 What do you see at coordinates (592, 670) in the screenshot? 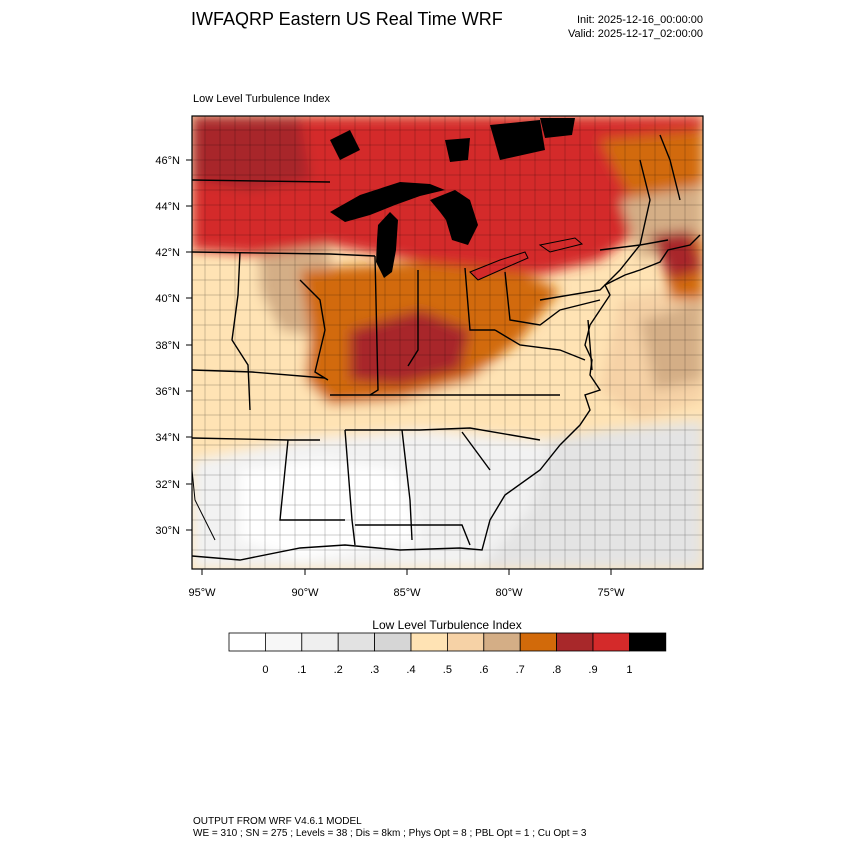
I see `legend-label: .9` at bounding box center [592, 670].